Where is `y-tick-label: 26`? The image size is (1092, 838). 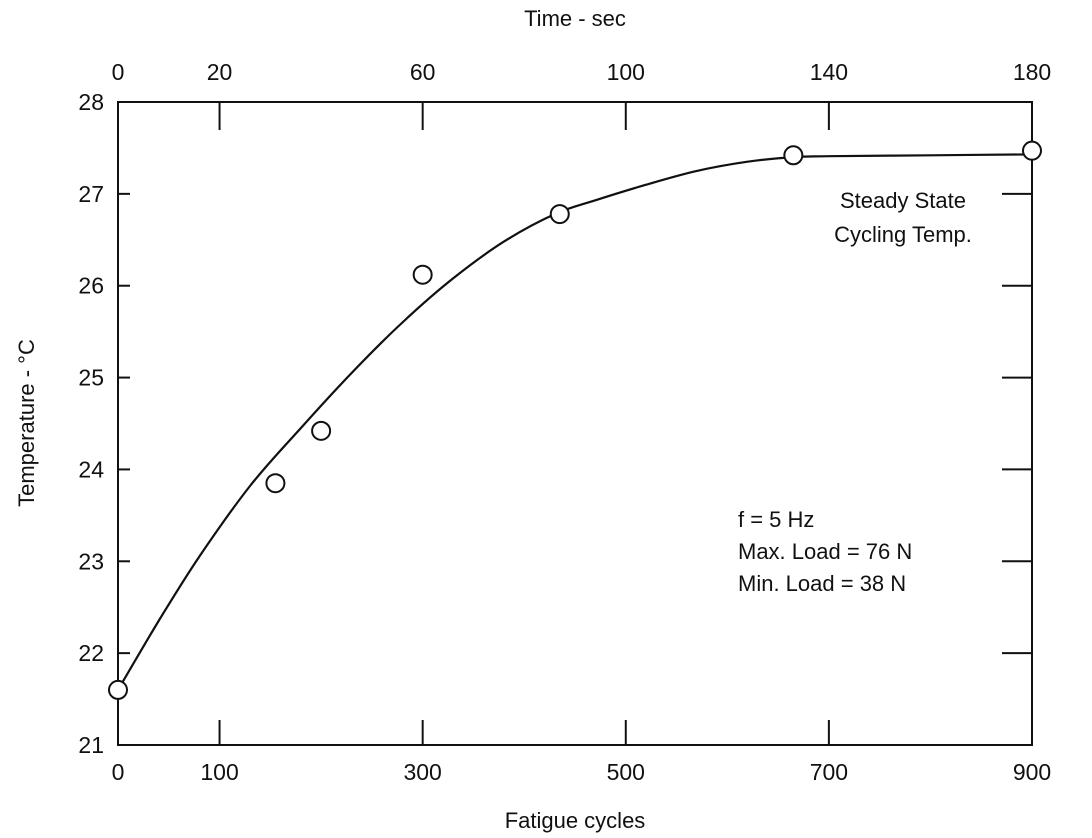 y-tick-label: 26 is located at coordinates (91, 286).